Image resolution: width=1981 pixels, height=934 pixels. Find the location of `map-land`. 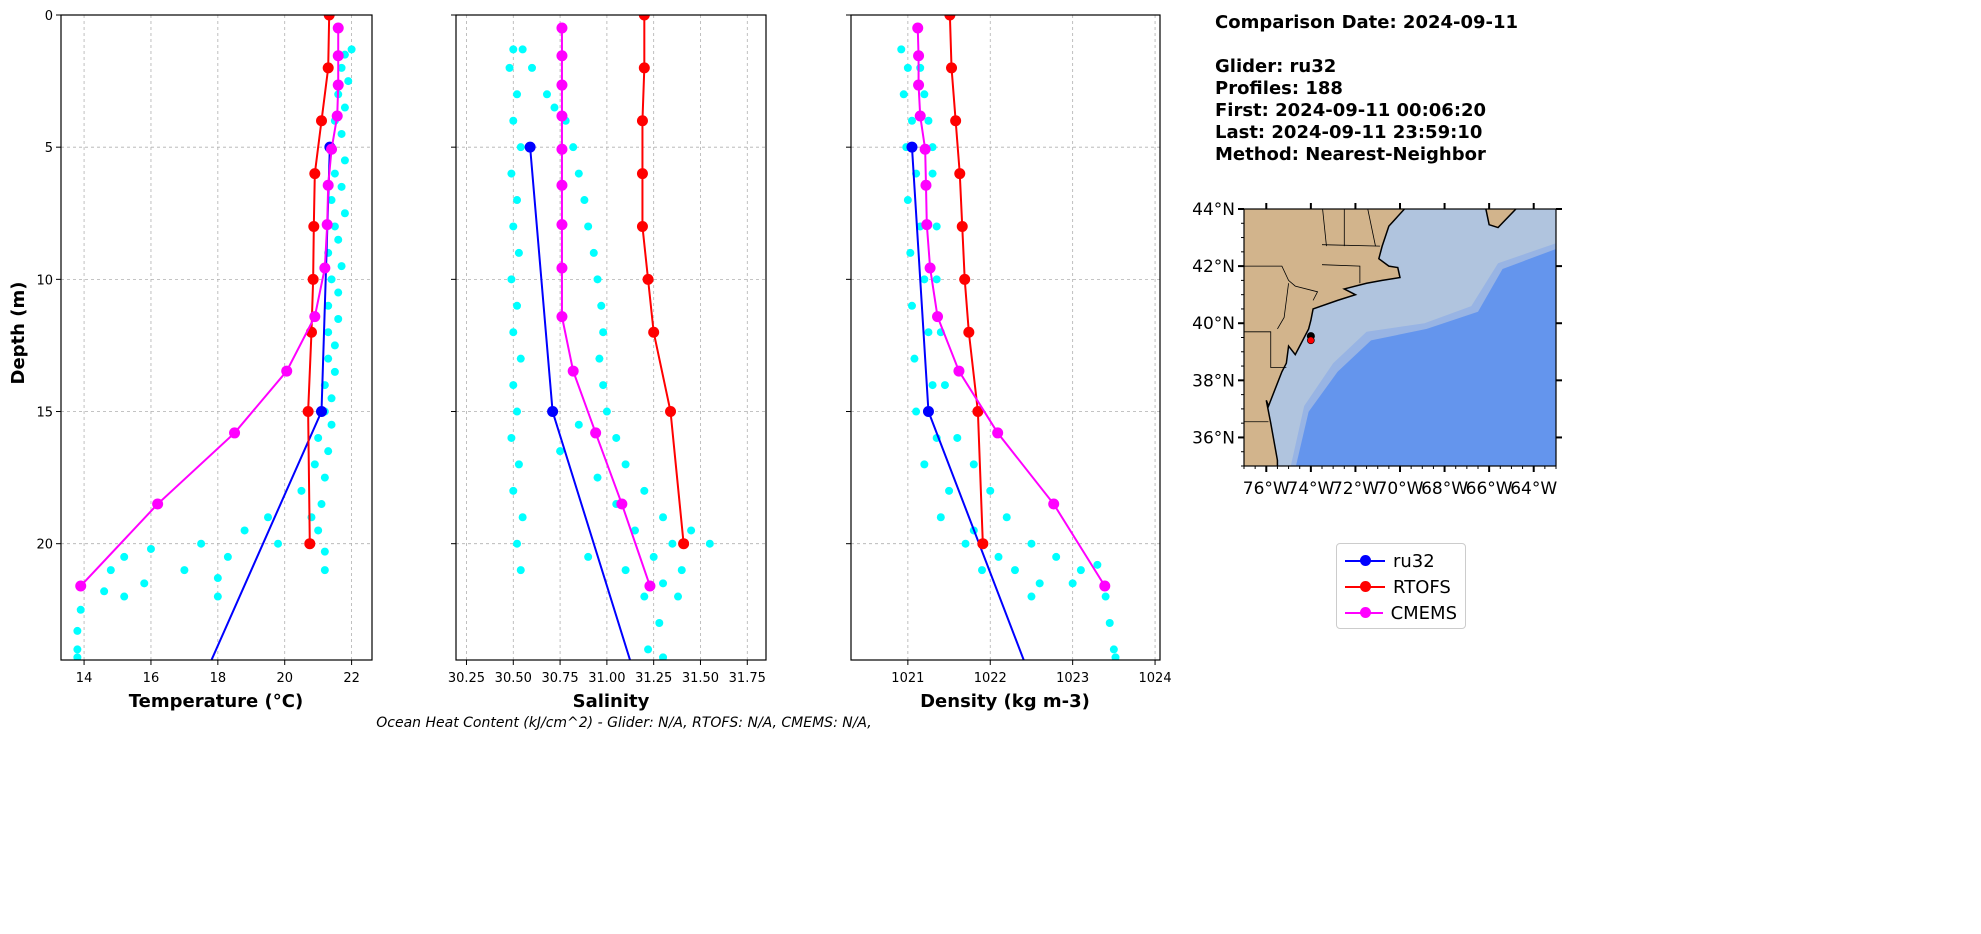

map-land is located at coordinates (1325, 337).